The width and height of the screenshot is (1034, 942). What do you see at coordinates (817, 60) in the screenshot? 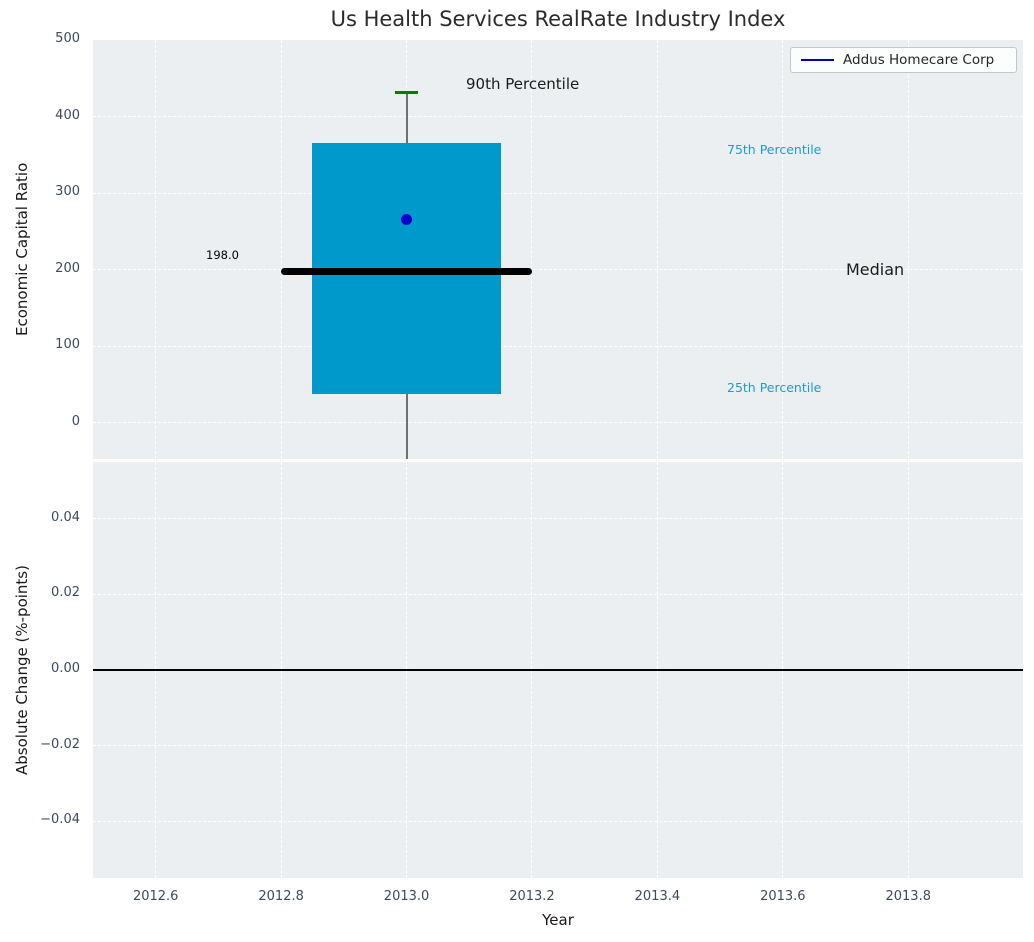
I see `legend-line-swatch-icon` at bounding box center [817, 60].